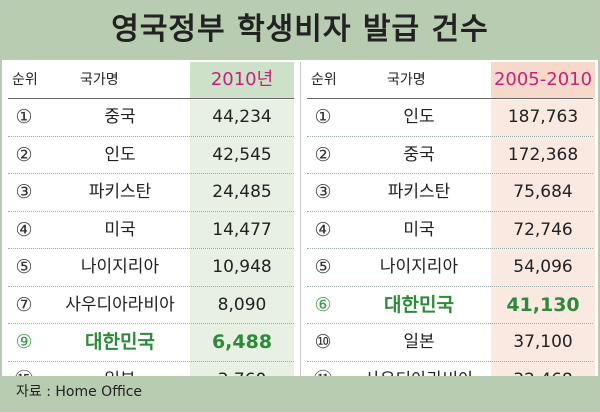 The width and height of the screenshot is (600, 412). I want to click on table-row: ⑨ 대한민국 6,488, so click(151, 343).